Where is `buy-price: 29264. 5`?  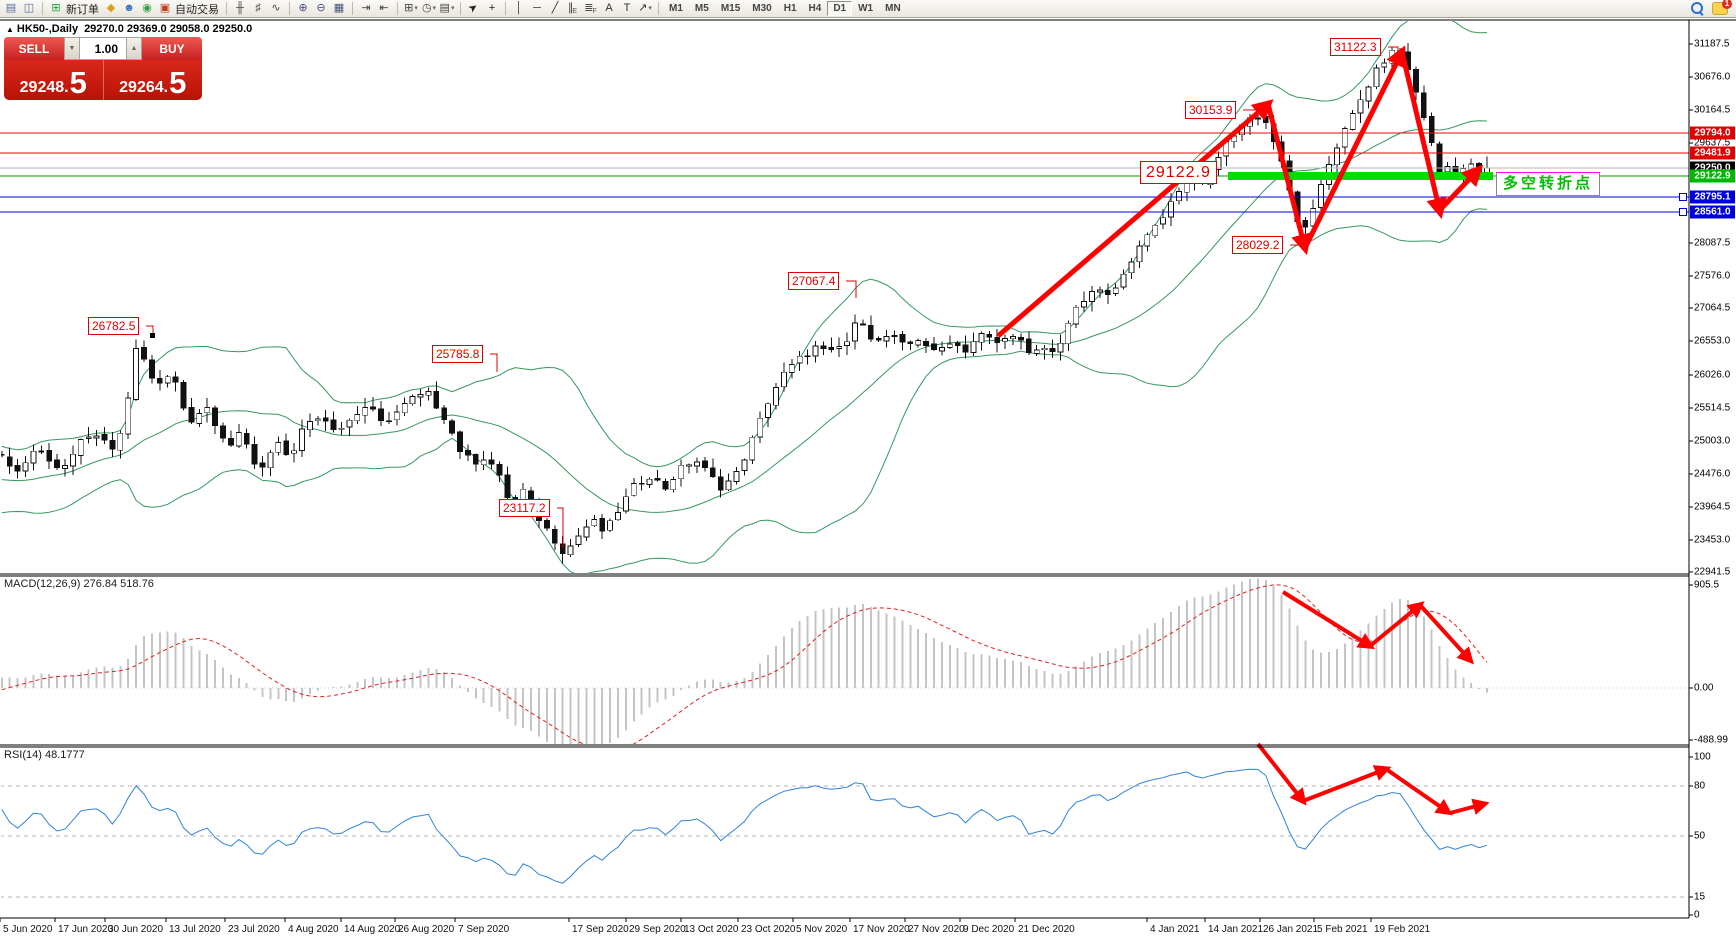 buy-price: 29264. 5 is located at coordinates (152, 80).